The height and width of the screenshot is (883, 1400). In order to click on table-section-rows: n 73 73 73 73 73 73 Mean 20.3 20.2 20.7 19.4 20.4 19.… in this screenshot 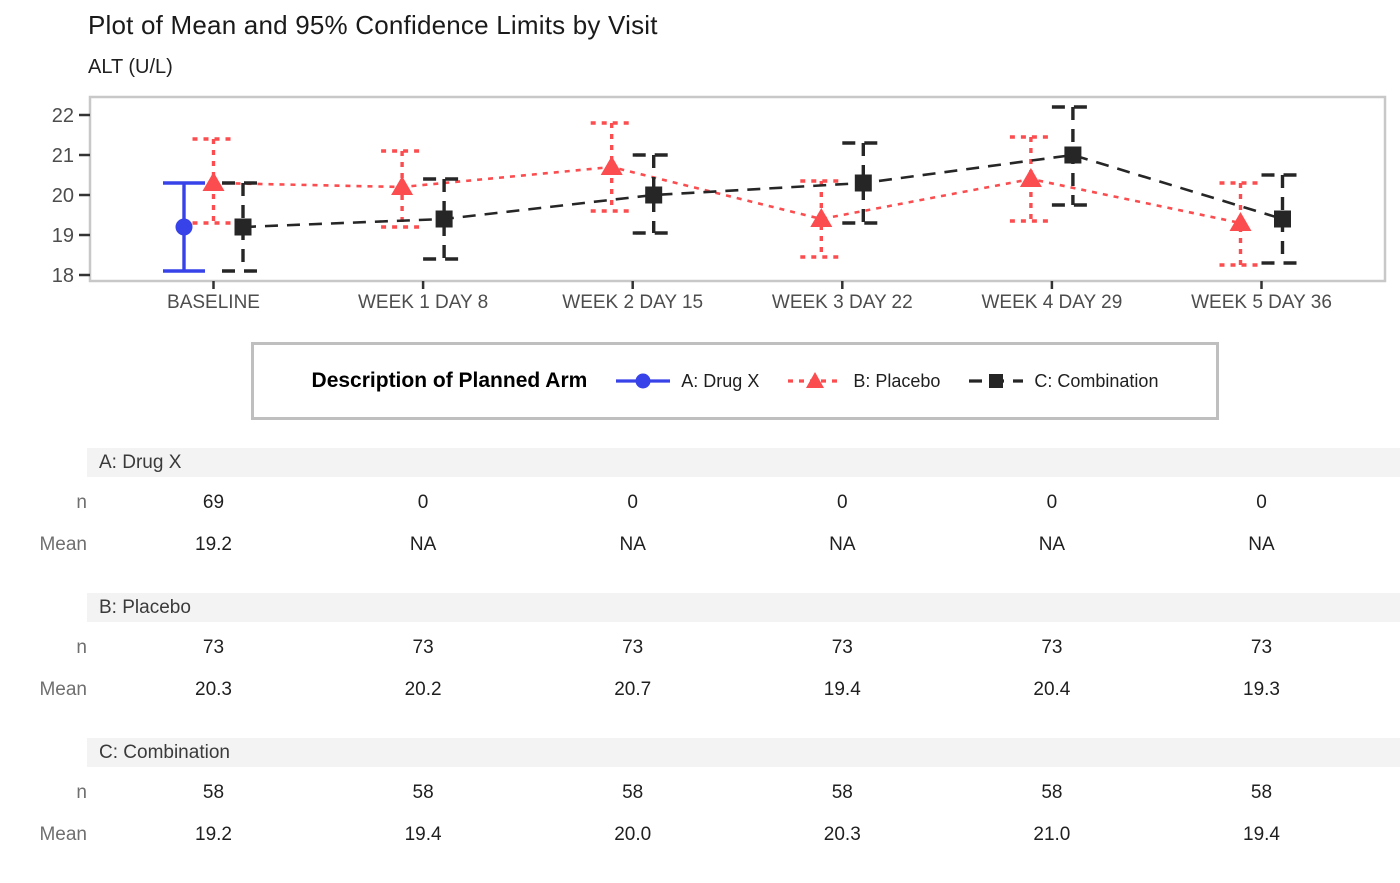, I will do `click(700, 666)`.